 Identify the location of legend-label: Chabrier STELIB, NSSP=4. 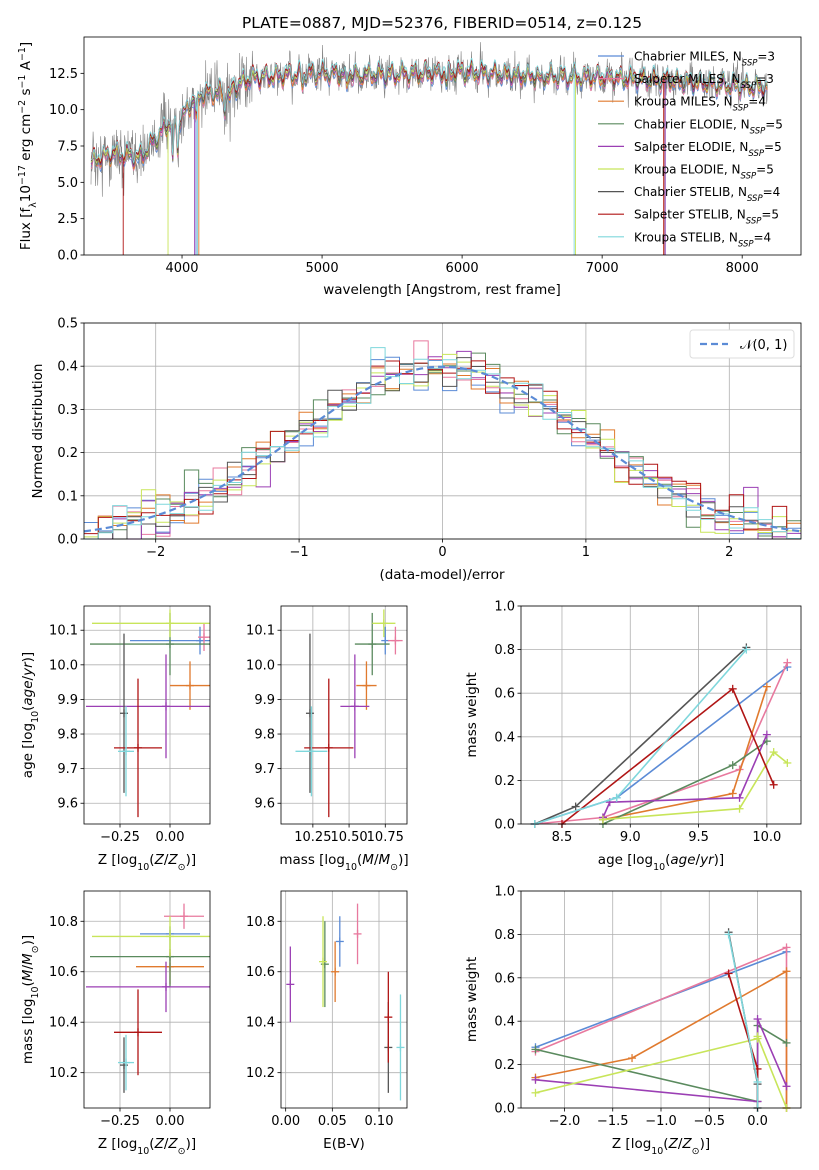
(707, 194).